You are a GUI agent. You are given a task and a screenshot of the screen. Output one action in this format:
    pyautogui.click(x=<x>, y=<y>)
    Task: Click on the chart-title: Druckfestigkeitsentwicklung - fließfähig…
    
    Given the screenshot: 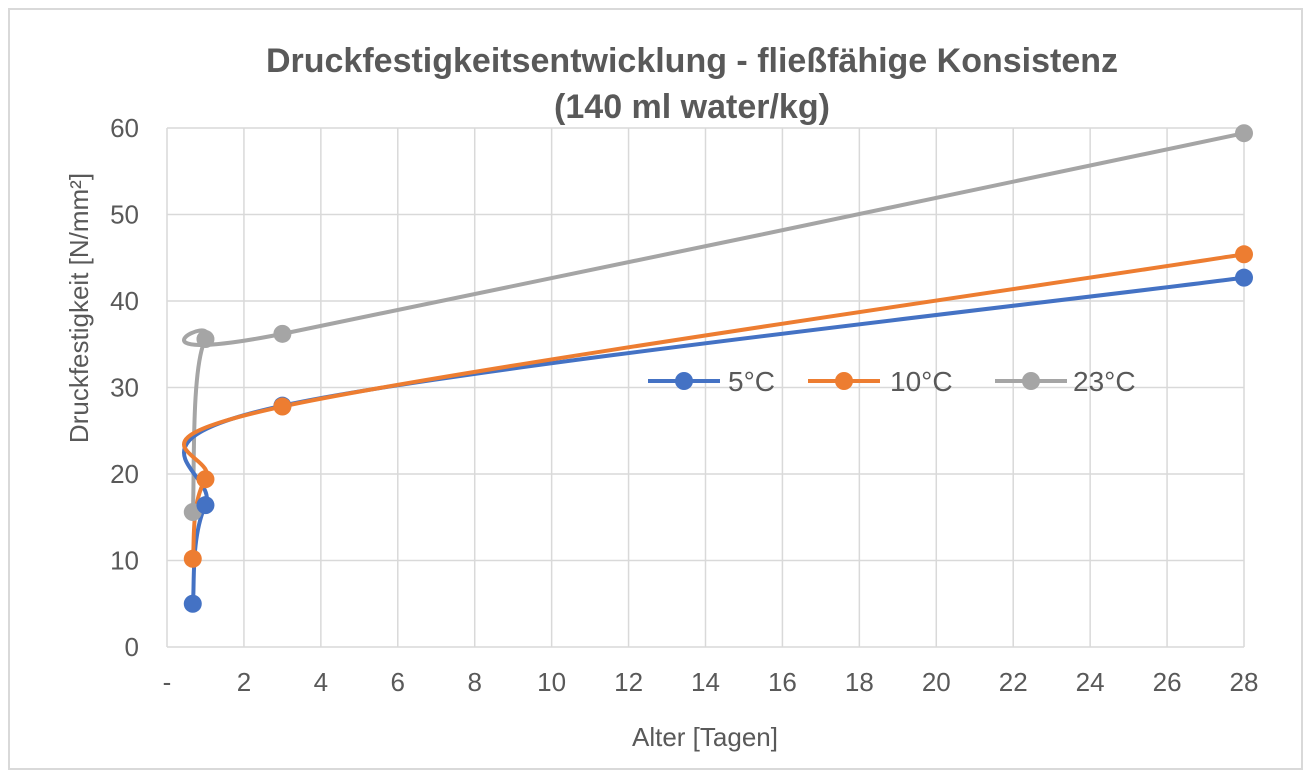 What is the action you would take?
    pyautogui.click(x=692, y=61)
    